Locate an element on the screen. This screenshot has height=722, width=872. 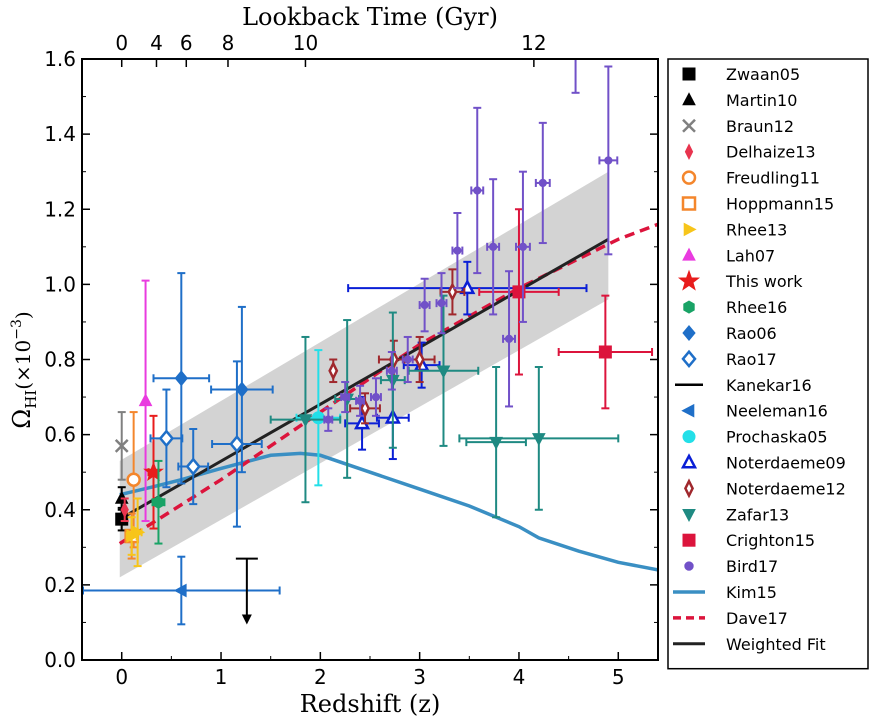
series-braun12 is located at coordinates (121, 446).